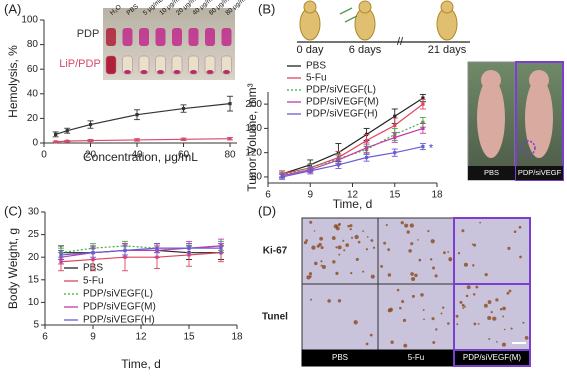 The width and height of the screenshot is (567, 379). Describe the element at coordinates (316, 78) in the screenshot. I see `legend-label: 5-Fu` at that location.